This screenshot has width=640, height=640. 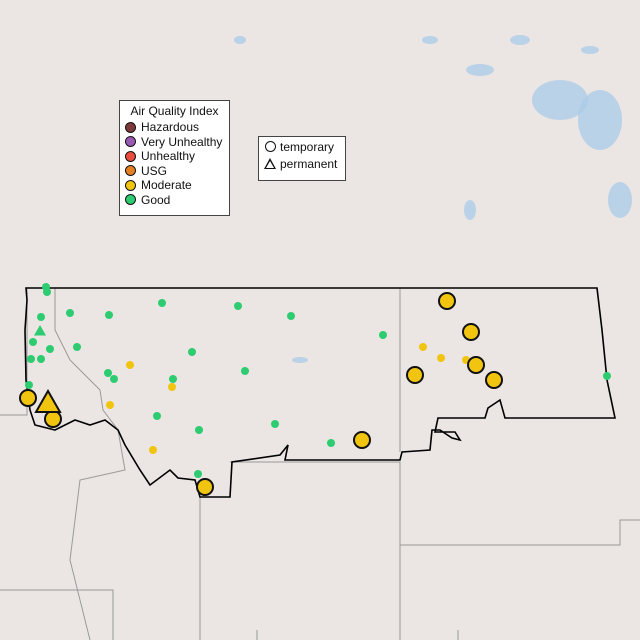 What do you see at coordinates (166, 185) in the screenshot?
I see `legend-label: Moderate` at bounding box center [166, 185].